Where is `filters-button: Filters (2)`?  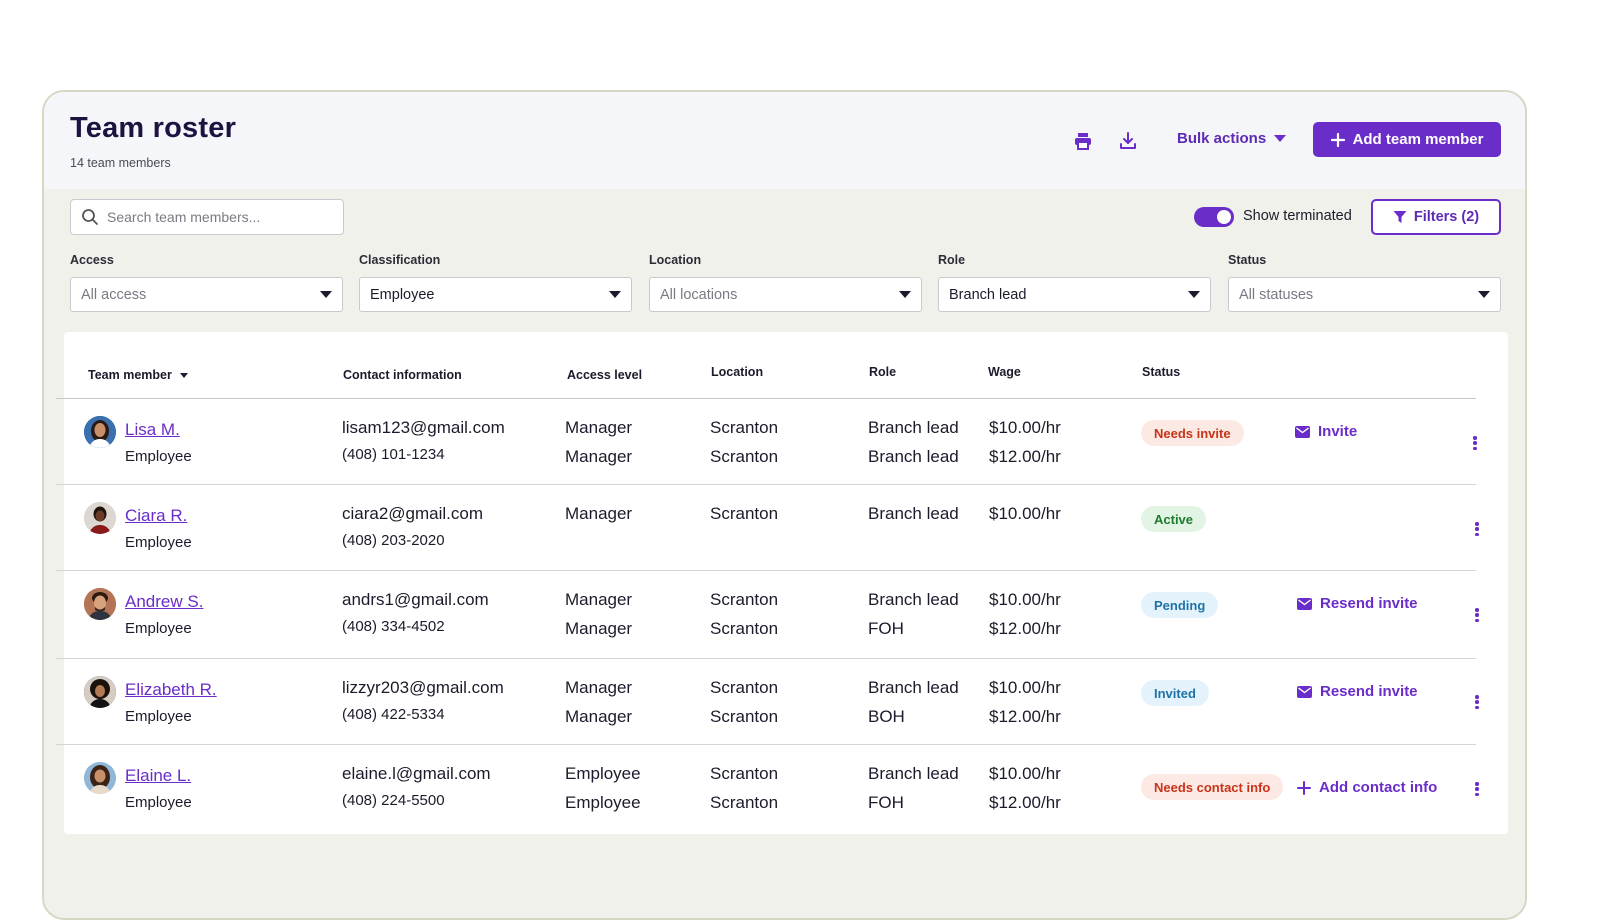 filters-button: Filters (2) is located at coordinates (1436, 217).